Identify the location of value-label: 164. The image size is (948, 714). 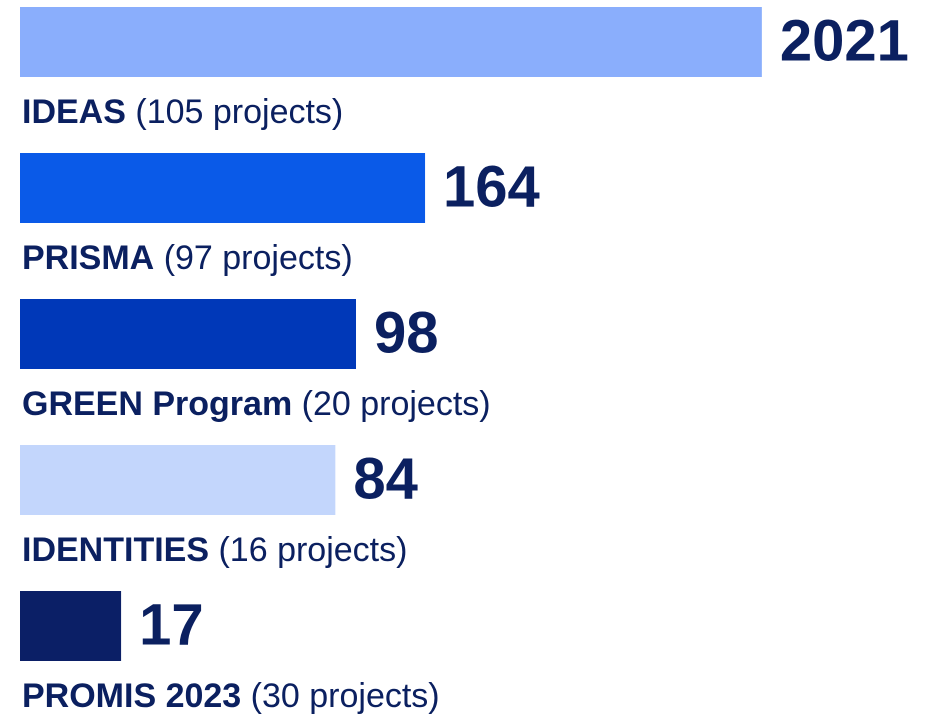
(491, 186).